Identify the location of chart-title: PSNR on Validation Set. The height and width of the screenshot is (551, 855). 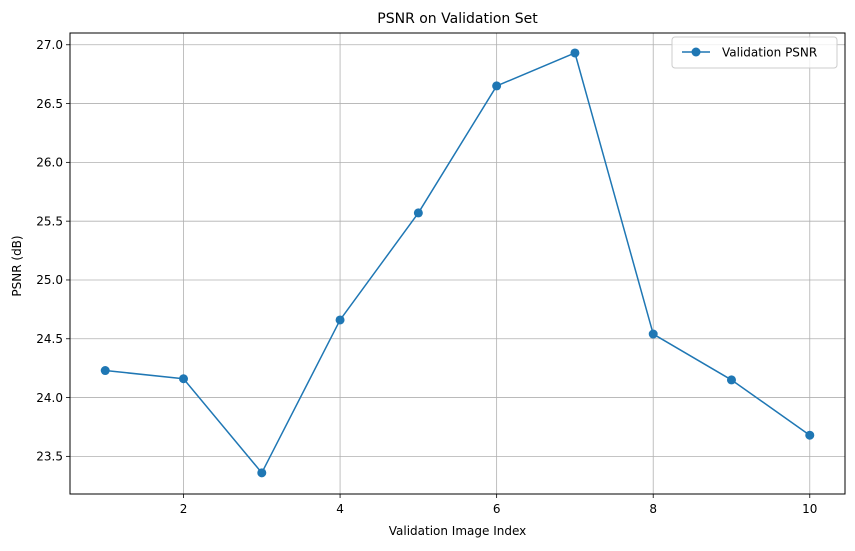
(457, 19).